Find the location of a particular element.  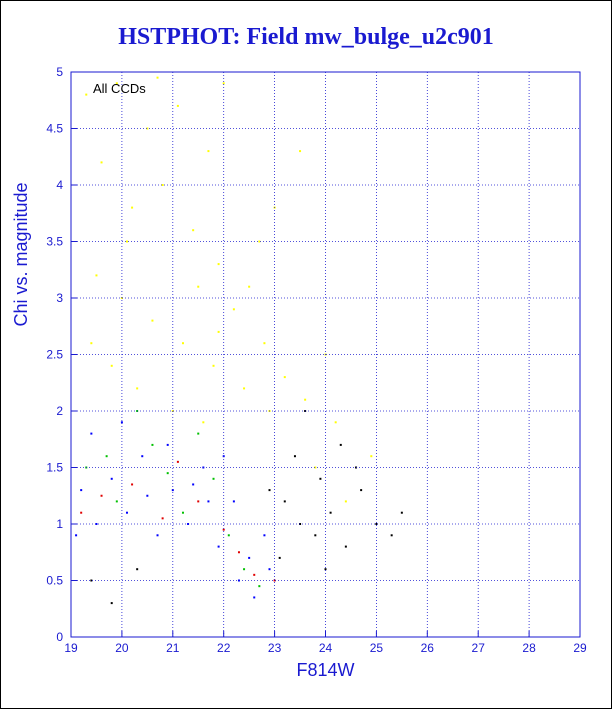

x-tick-label: 23 is located at coordinates (275, 648).